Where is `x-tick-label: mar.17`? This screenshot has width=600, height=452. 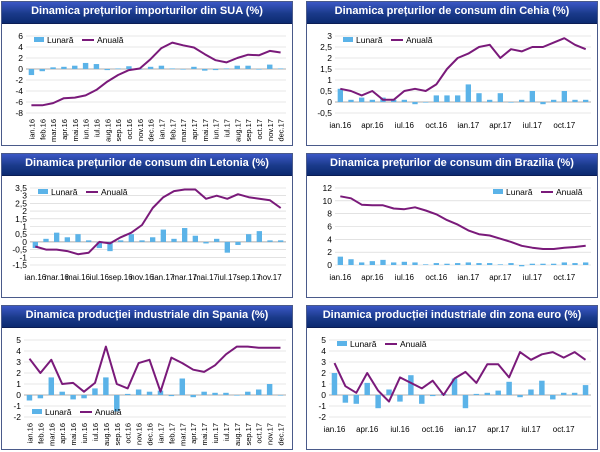 x-tick-label: mar.17 is located at coordinates (183, 130).